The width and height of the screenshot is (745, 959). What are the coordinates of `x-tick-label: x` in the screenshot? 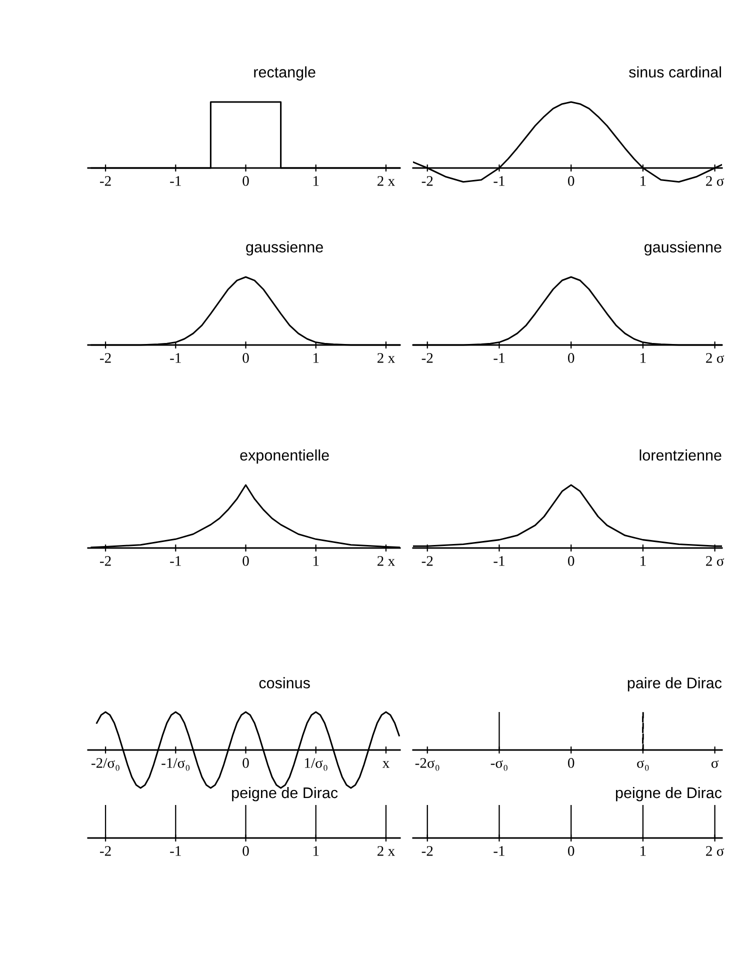 It's located at (386, 764).